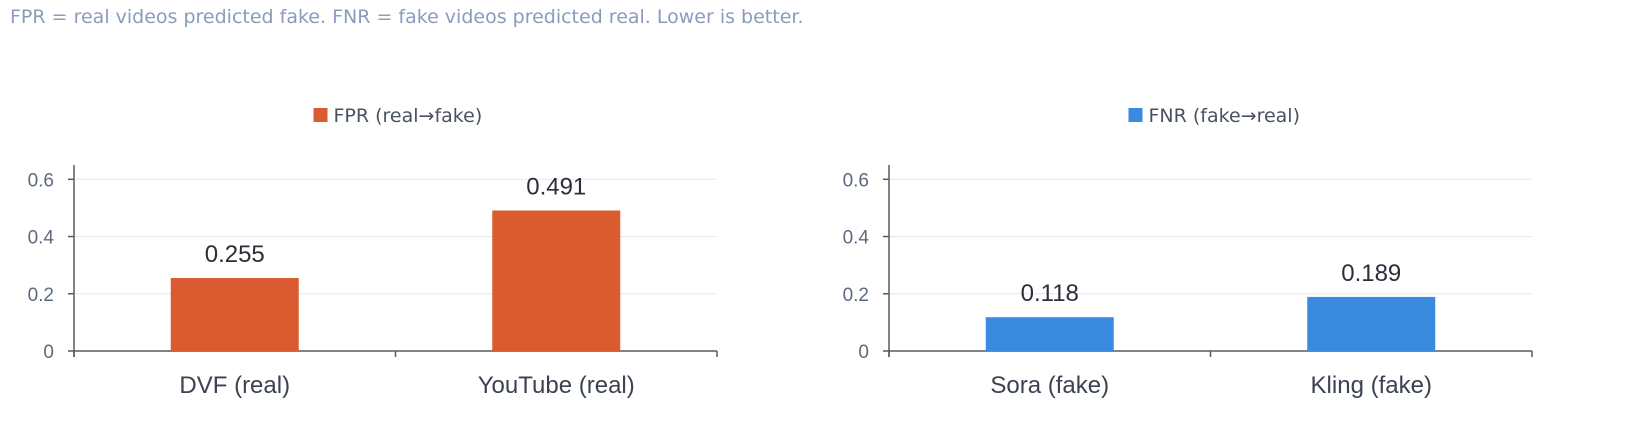 This screenshot has width=1639, height=447. What do you see at coordinates (1371, 385) in the screenshot?
I see `category-label: Kling (fake)` at bounding box center [1371, 385].